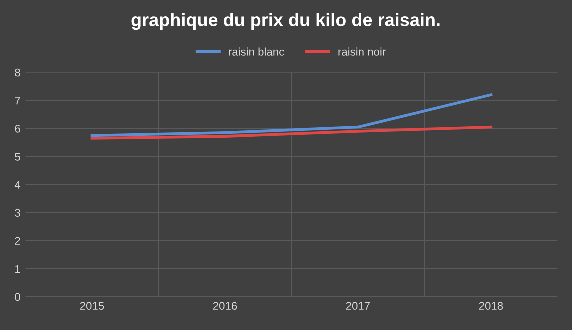 The width and height of the screenshot is (572, 330). Describe the element at coordinates (256, 52) in the screenshot. I see `legend-label: raisin blanc` at that location.